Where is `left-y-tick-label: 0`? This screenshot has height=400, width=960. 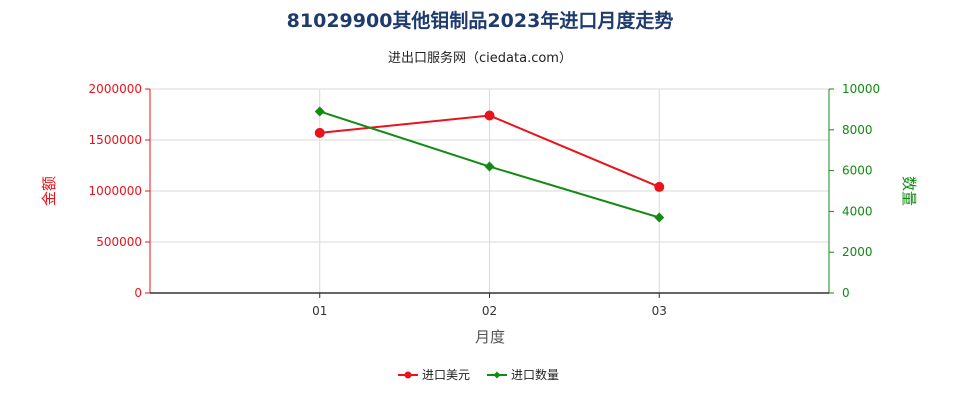
left-y-tick-label: 0 is located at coordinates (138, 293).